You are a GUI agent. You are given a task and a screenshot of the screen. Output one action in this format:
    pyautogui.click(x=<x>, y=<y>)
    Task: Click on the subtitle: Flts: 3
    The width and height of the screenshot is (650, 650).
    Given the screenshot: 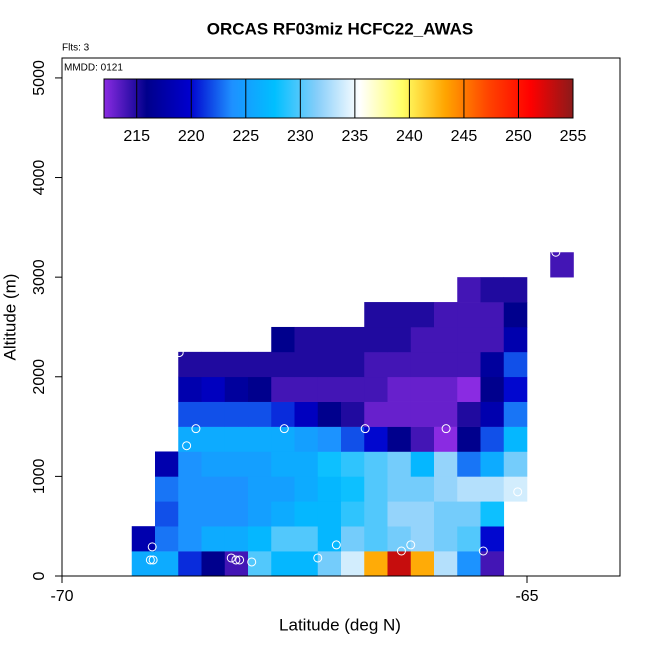 What is the action you would take?
    pyautogui.click(x=76, y=48)
    